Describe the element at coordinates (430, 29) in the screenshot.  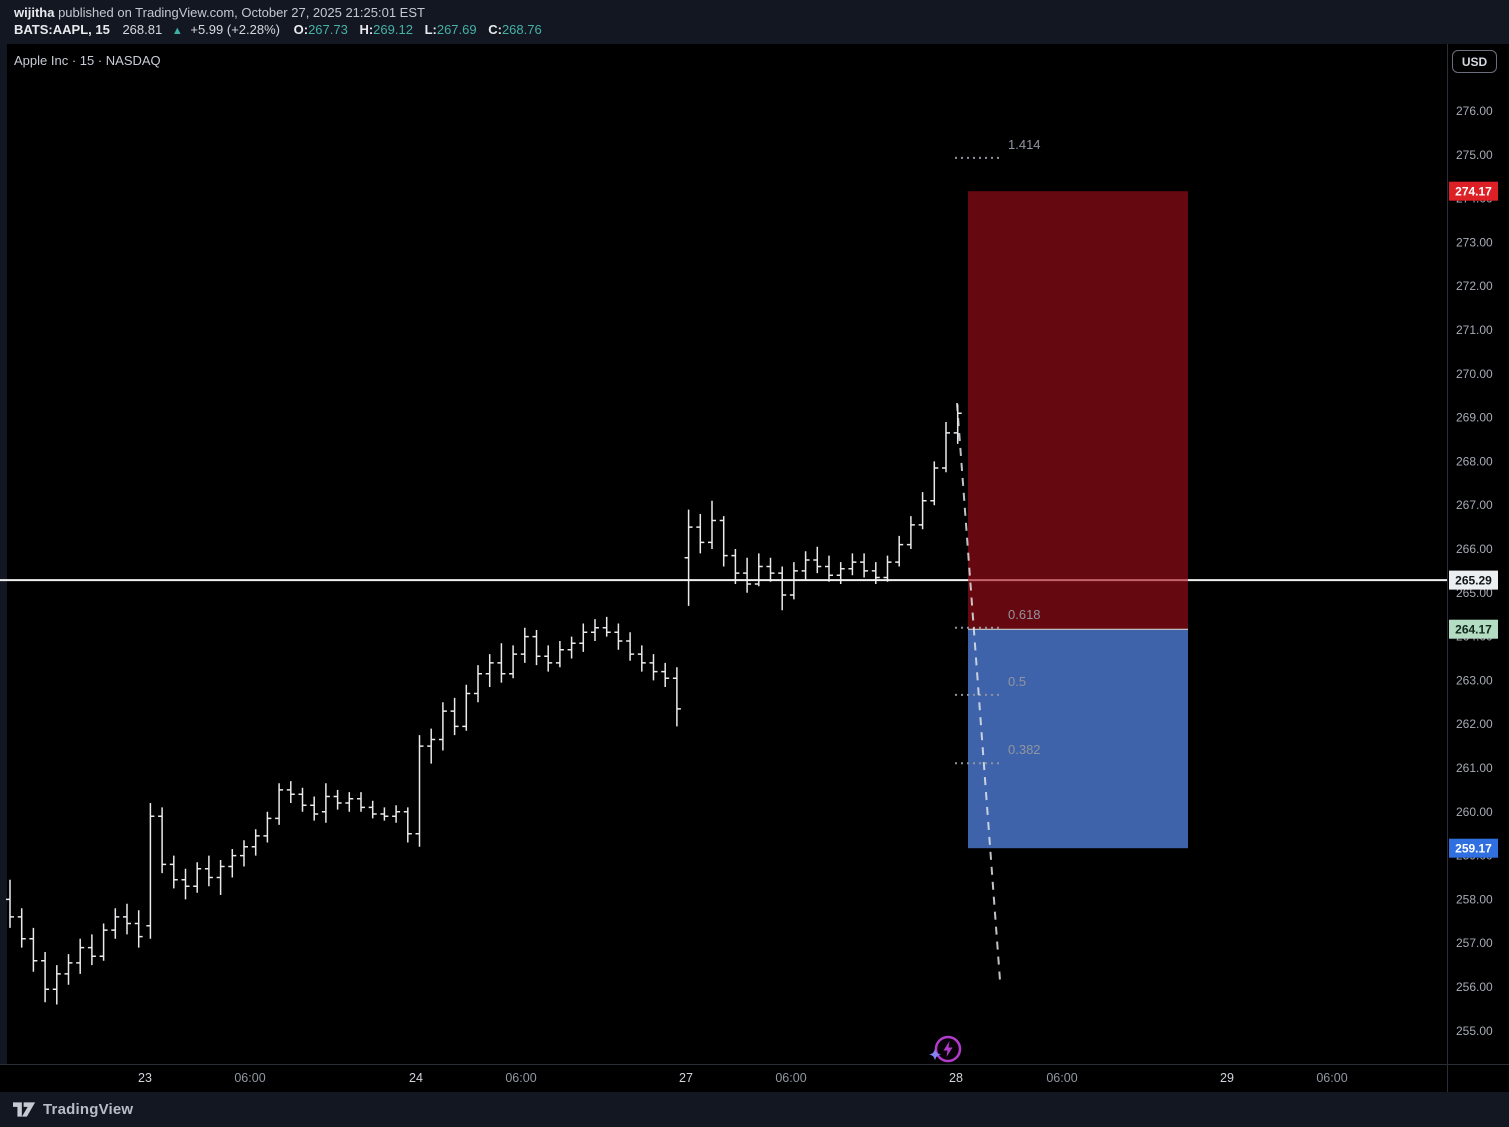
I see `low-label: L:` at that location.